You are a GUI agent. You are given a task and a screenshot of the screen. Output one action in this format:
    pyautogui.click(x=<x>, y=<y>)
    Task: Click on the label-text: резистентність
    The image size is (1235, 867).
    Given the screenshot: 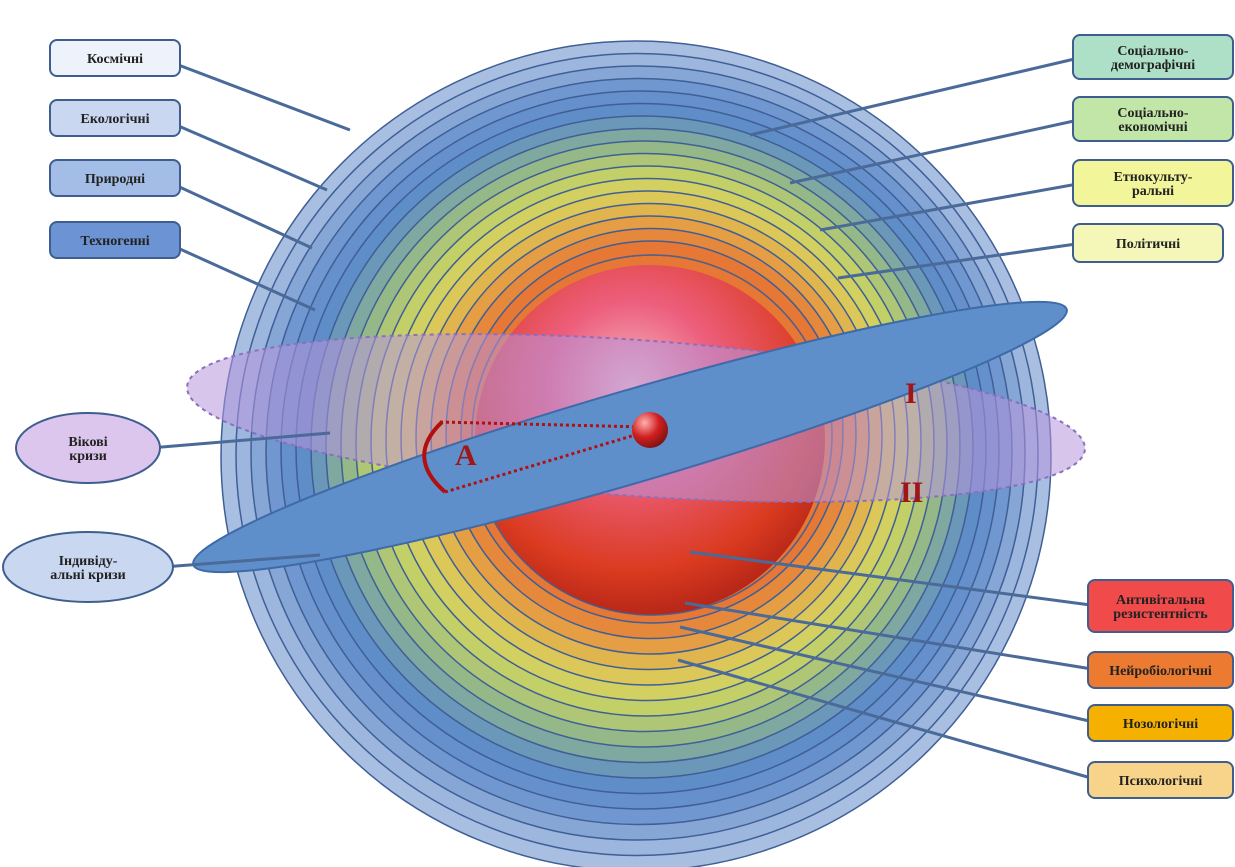 What is the action you would take?
    pyautogui.click(x=1160, y=614)
    